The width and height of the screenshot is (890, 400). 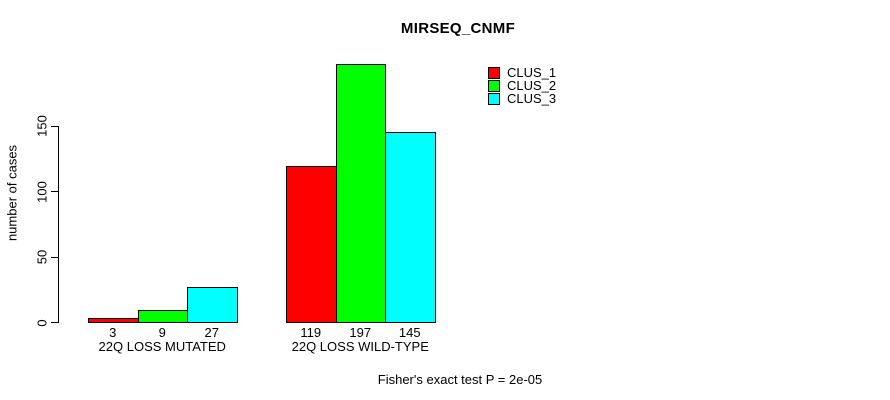 What do you see at coordinates (42, 126) in the screenshot?
I see `y-axis-tick-label: 150` at bounding box center [42, 126].